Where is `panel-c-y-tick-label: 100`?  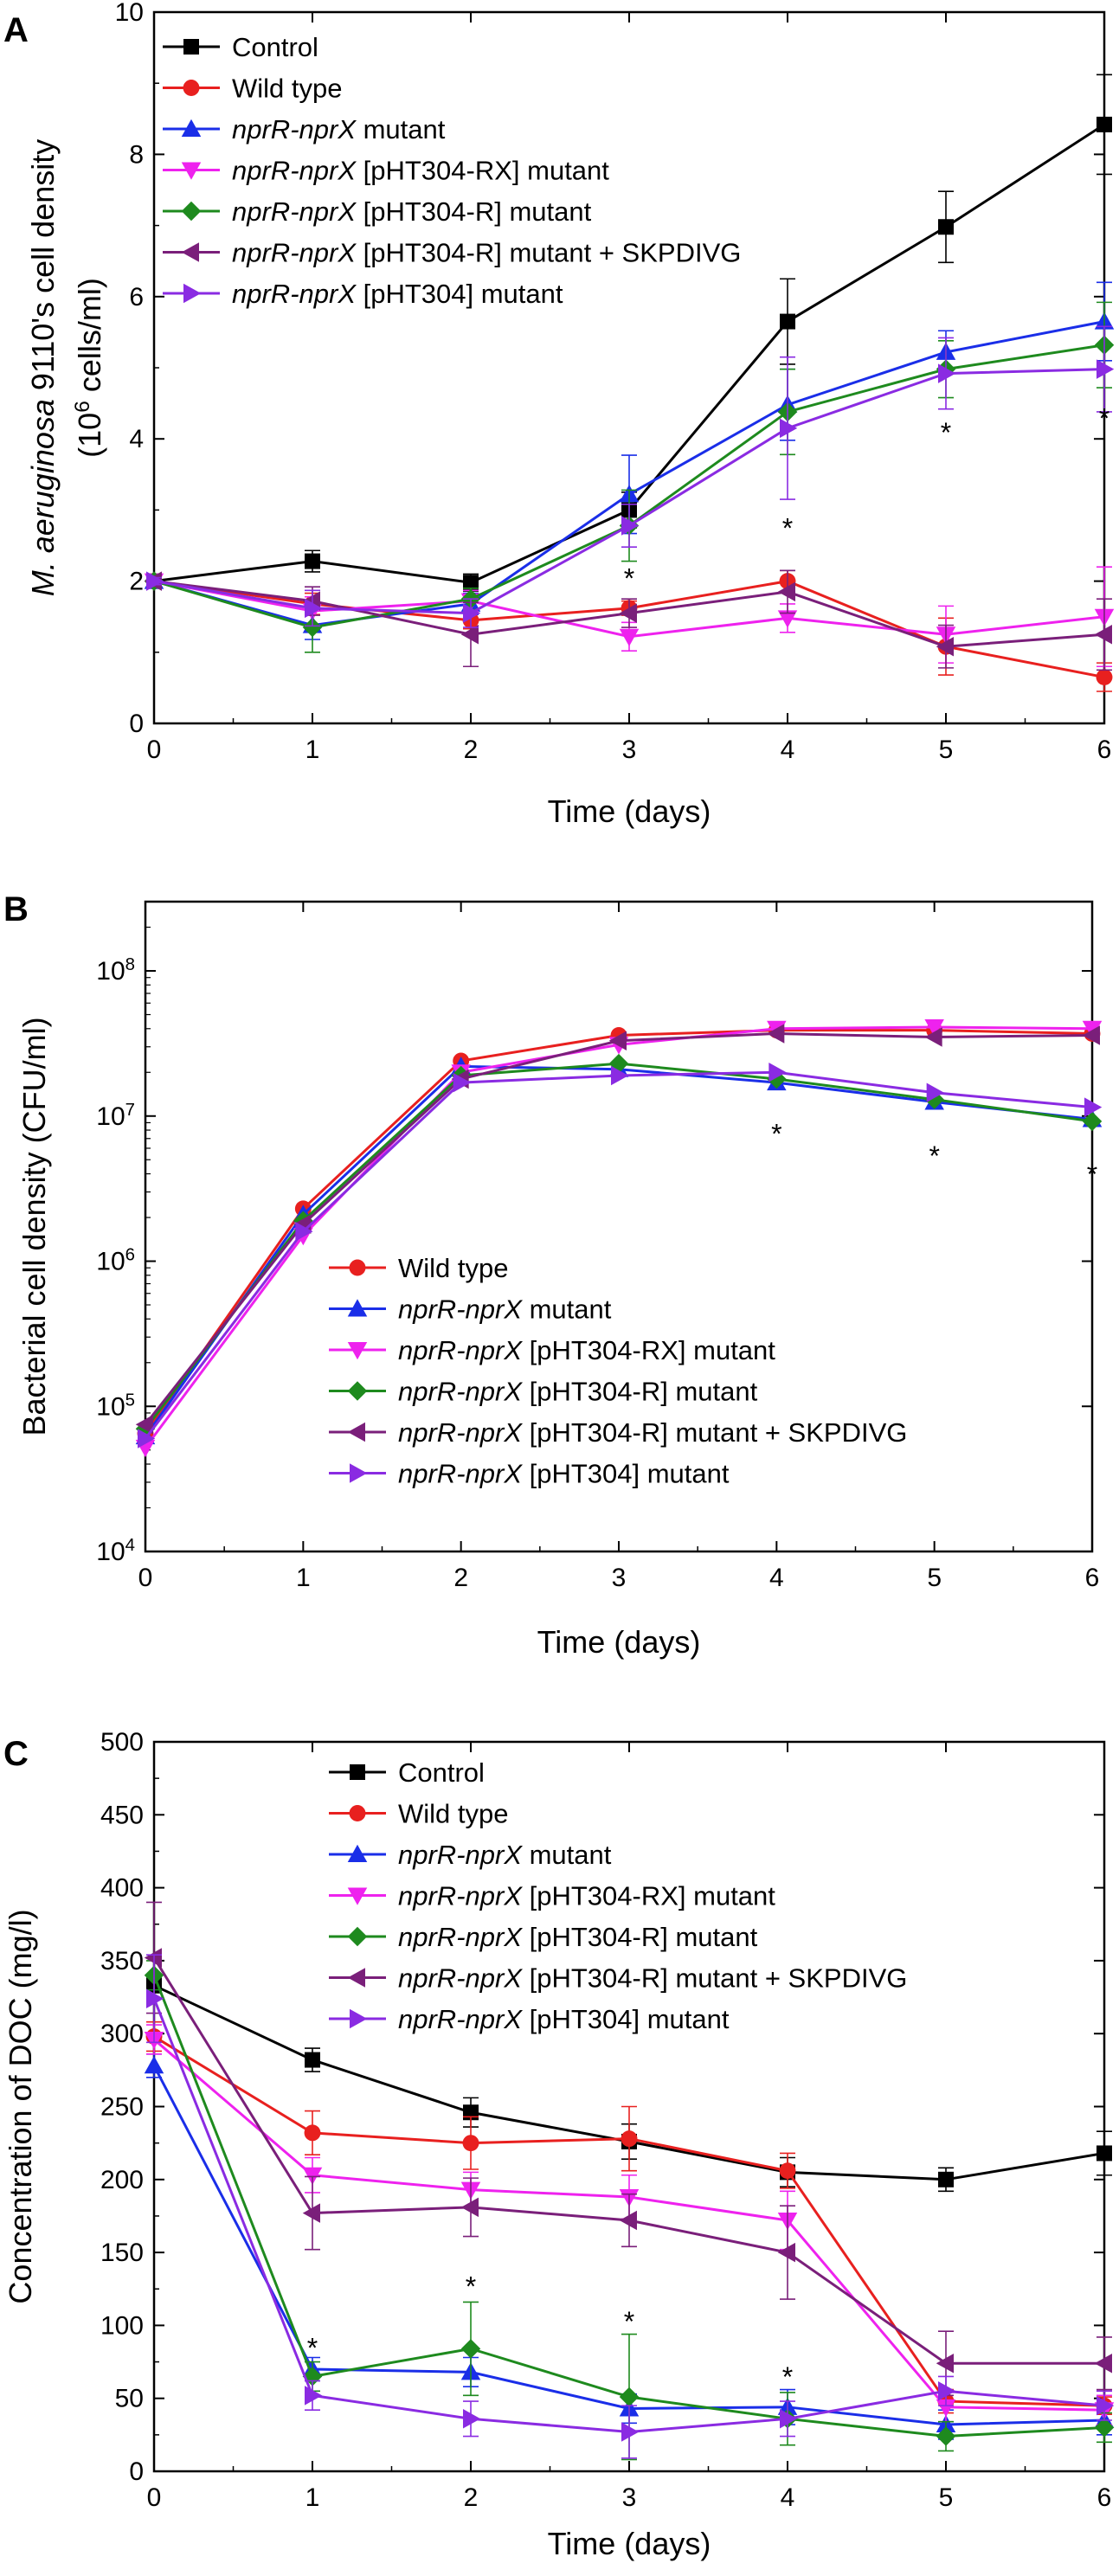
panel-c-y-tick-label: 100 is located at coordinates (122, 2326).